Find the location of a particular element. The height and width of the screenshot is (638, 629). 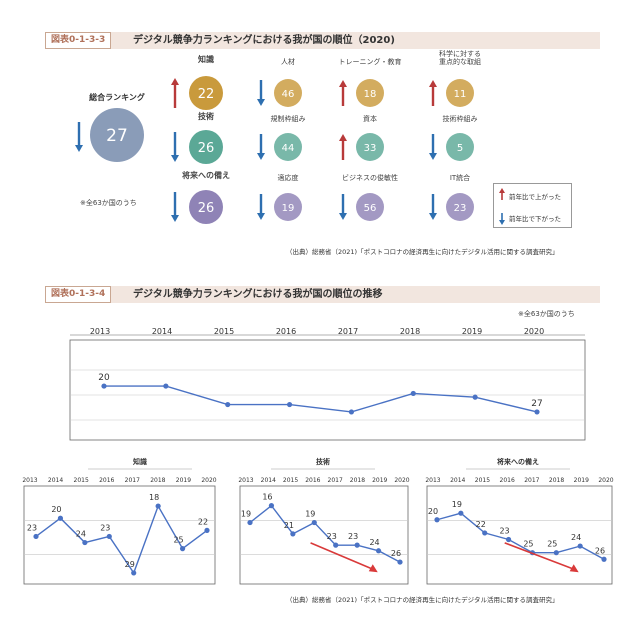

data-label-知識-3: 23 is located at coordinates (105, 527).